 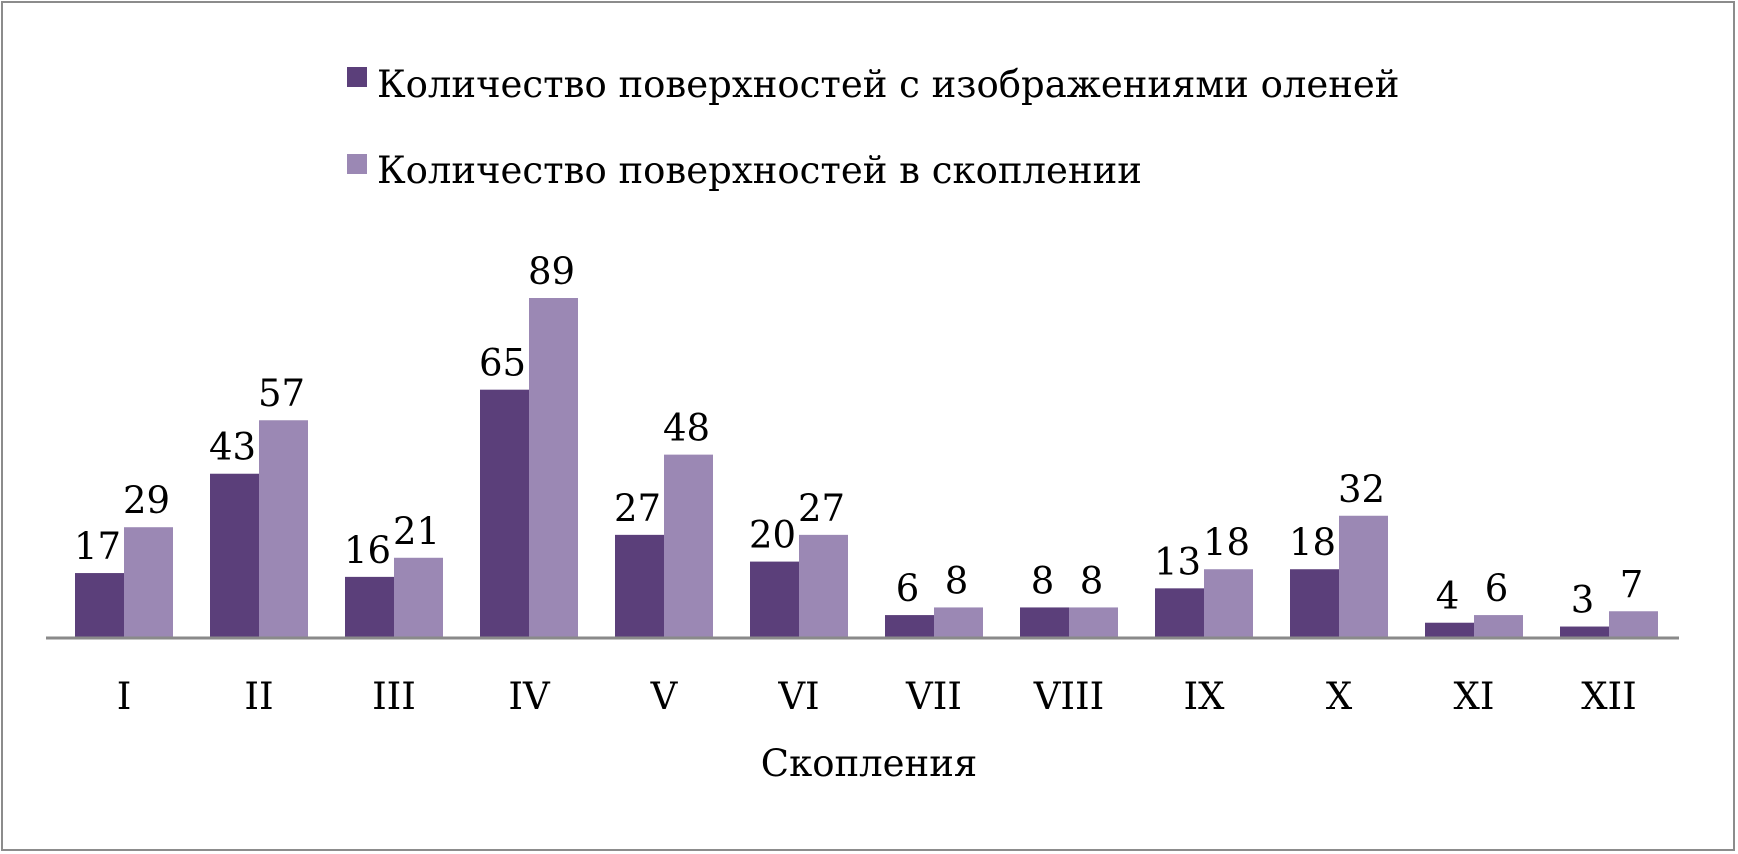 I want to click on x-tick-labels-group: I II III IV V VI VII VIII IX X XI XII, so click(x=877, y=696).